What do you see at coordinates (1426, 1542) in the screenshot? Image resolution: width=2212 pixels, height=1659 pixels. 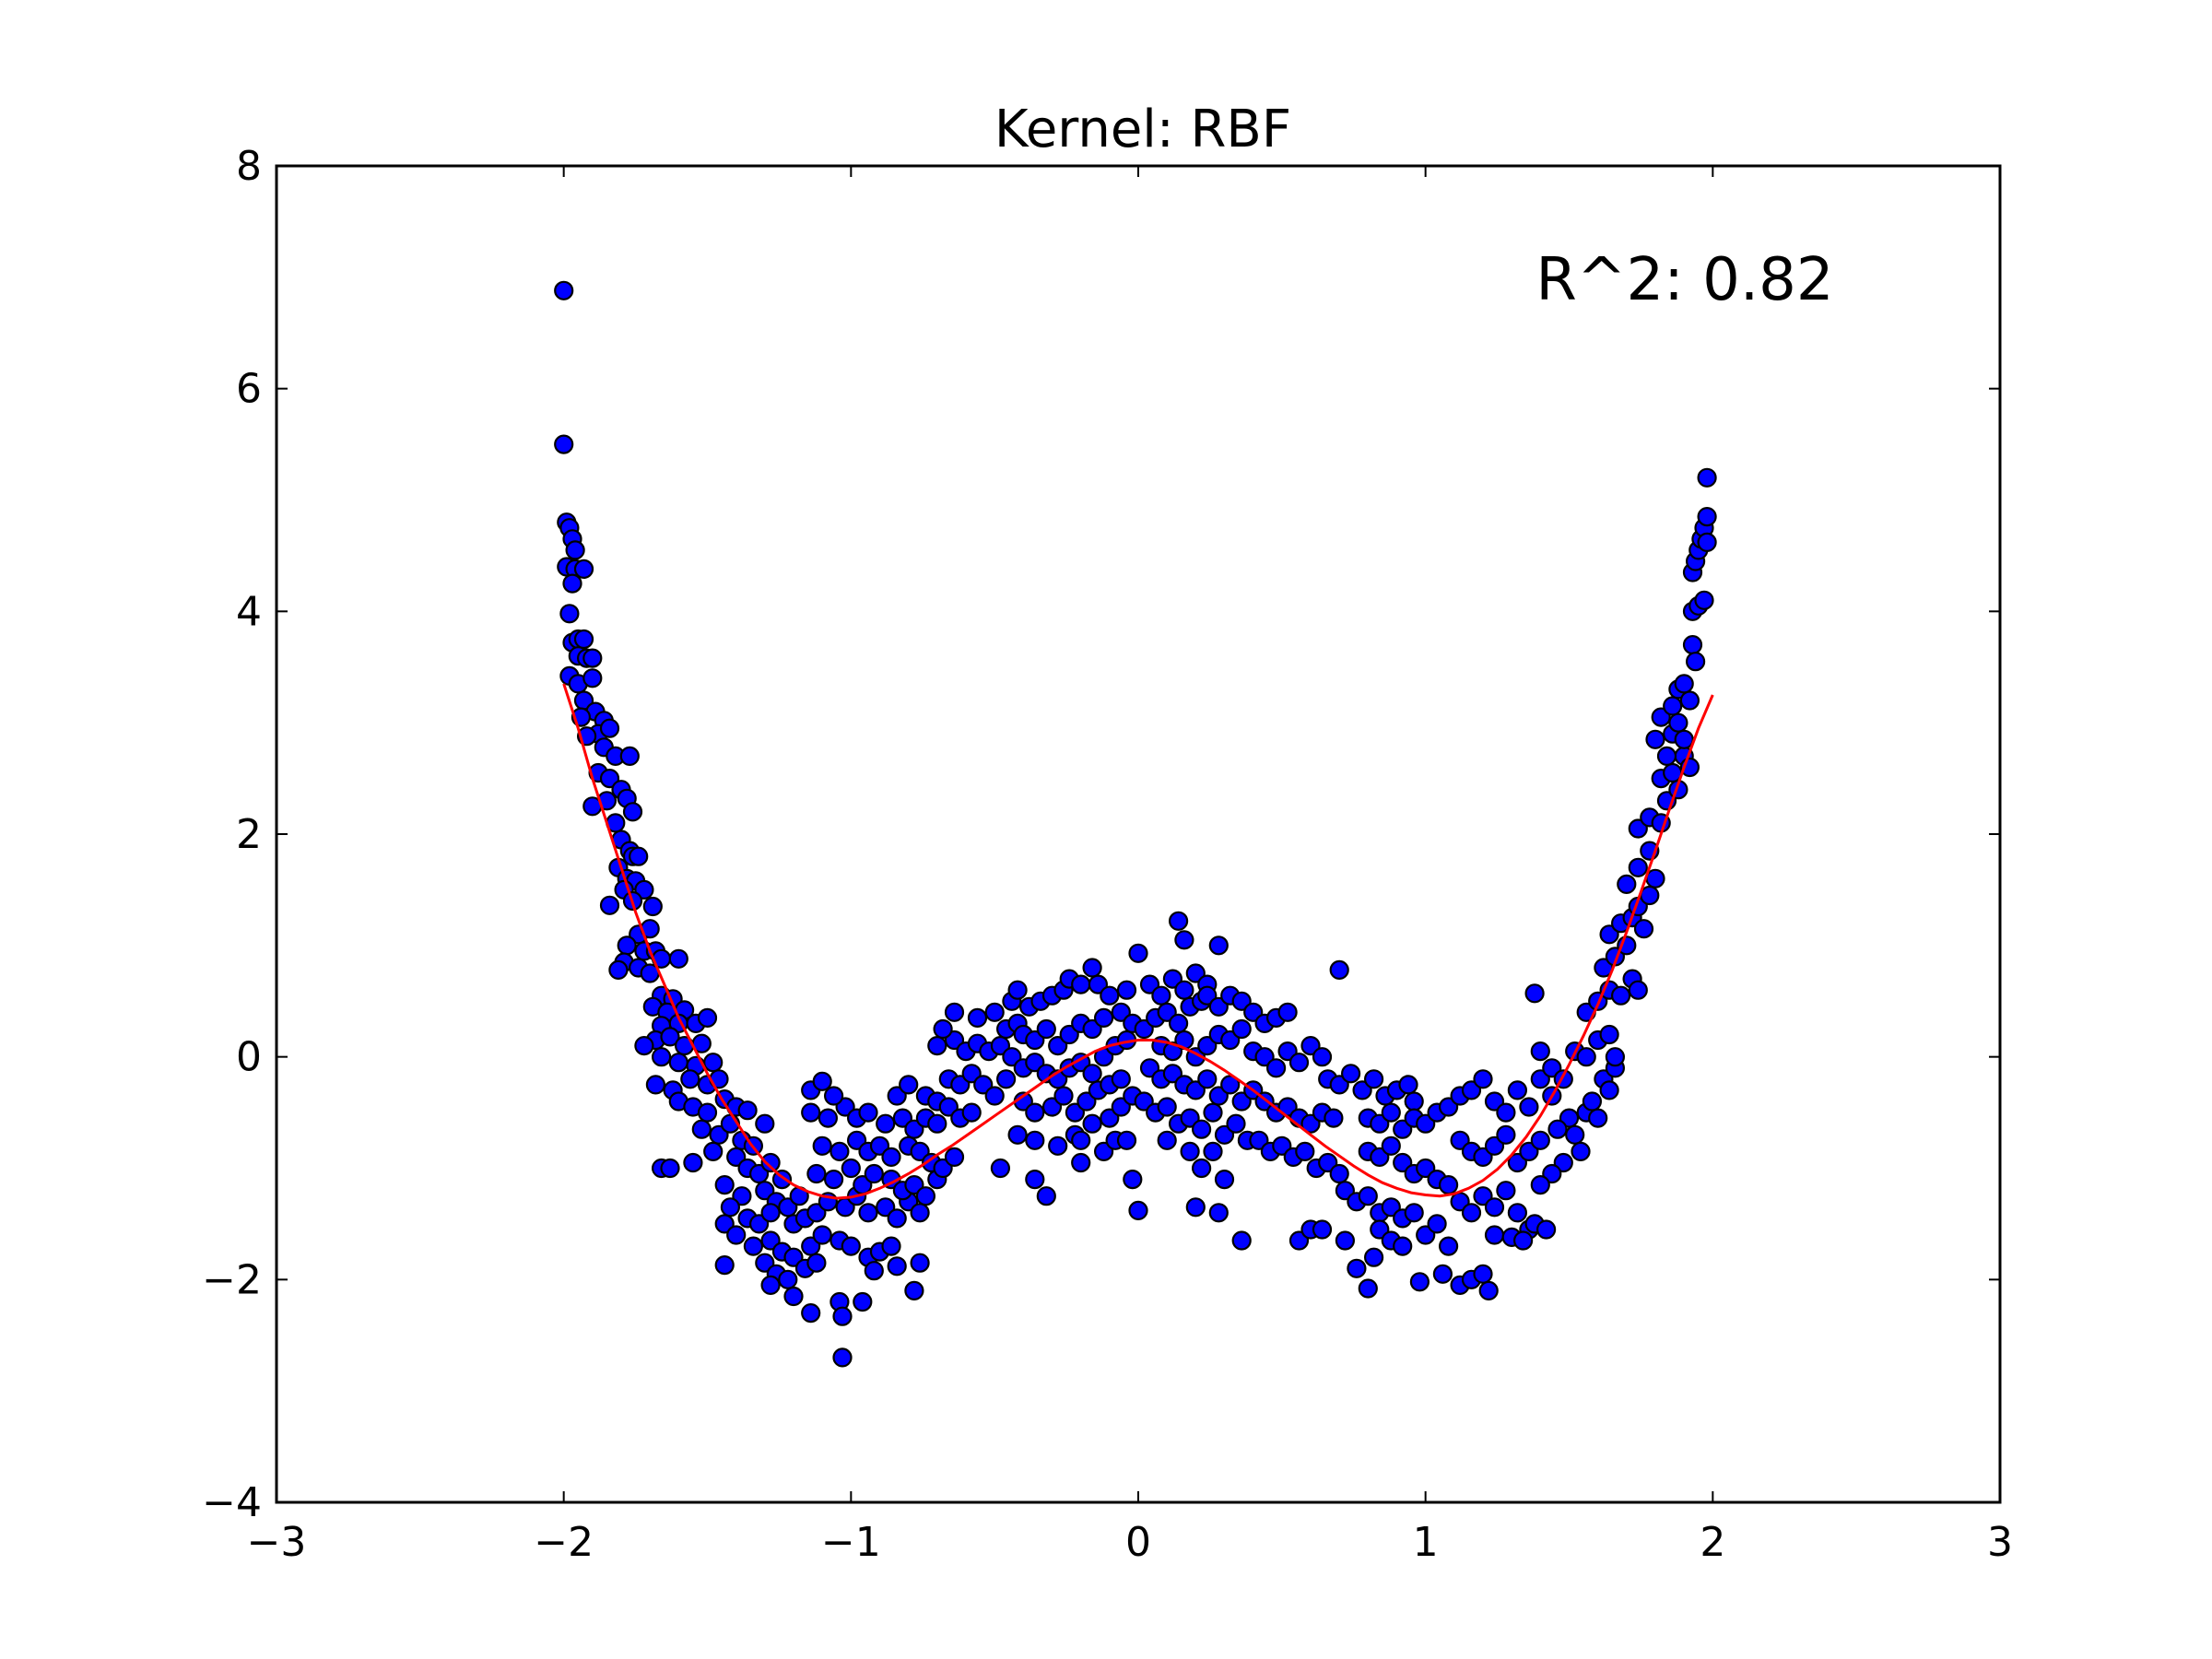 I see `x-tick-label: 1` at bounding box center [1426, 1542].